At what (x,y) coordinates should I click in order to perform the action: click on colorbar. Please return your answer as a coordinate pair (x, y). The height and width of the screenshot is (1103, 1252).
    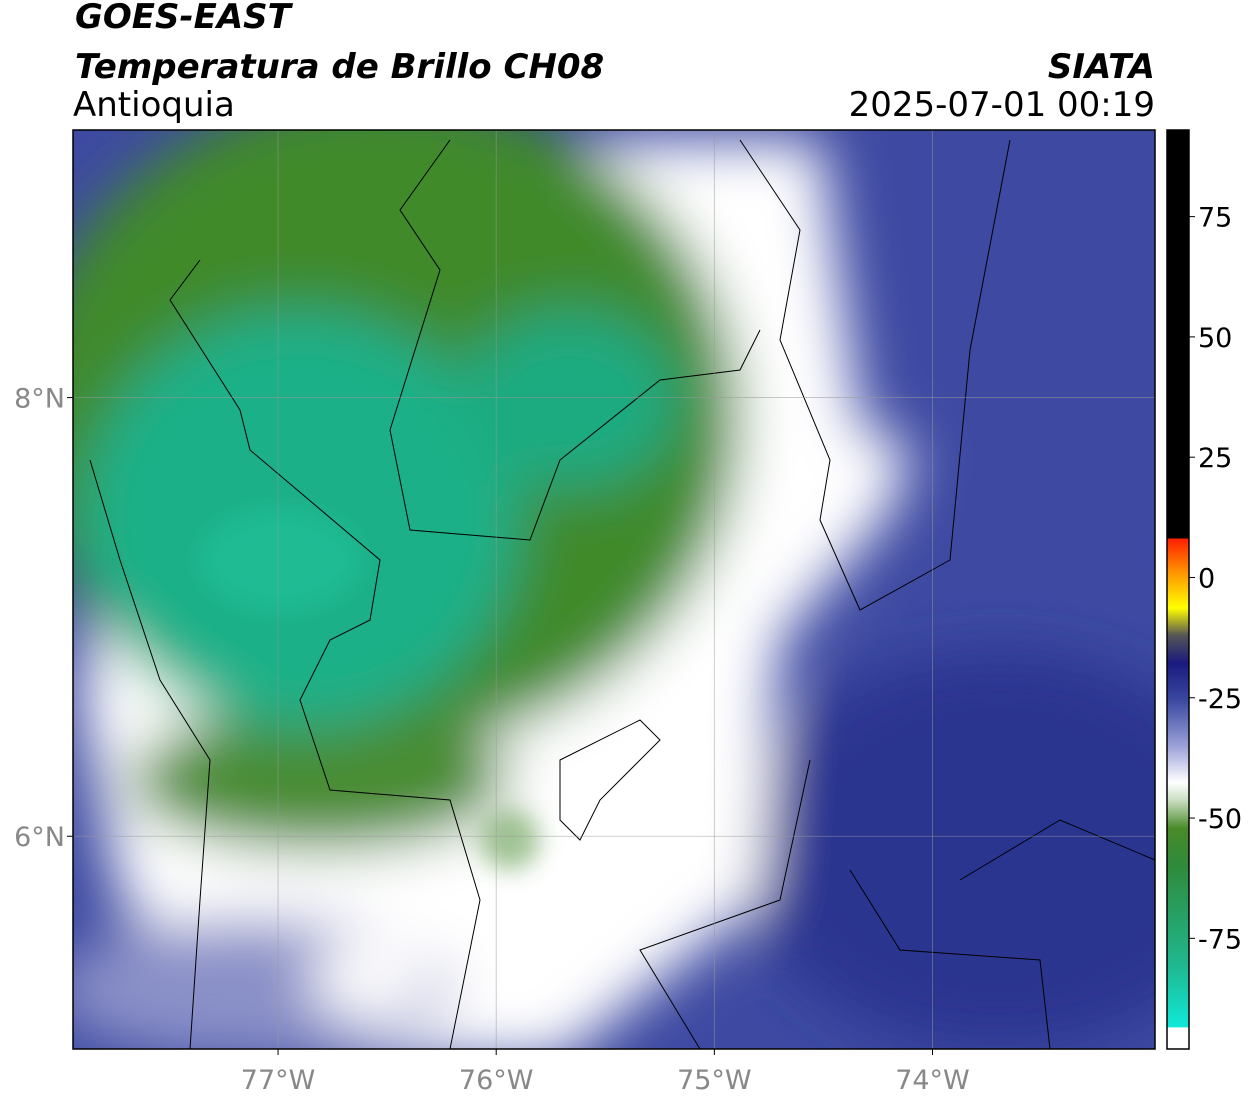
    Looking at the image, I should click on (1178, 589).